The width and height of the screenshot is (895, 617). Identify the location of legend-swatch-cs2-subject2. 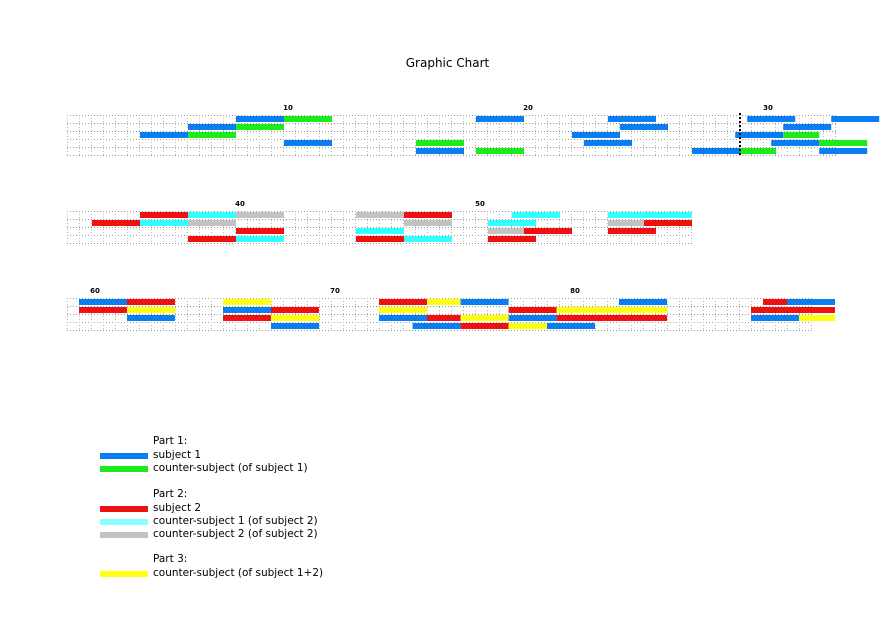
(124, 535).